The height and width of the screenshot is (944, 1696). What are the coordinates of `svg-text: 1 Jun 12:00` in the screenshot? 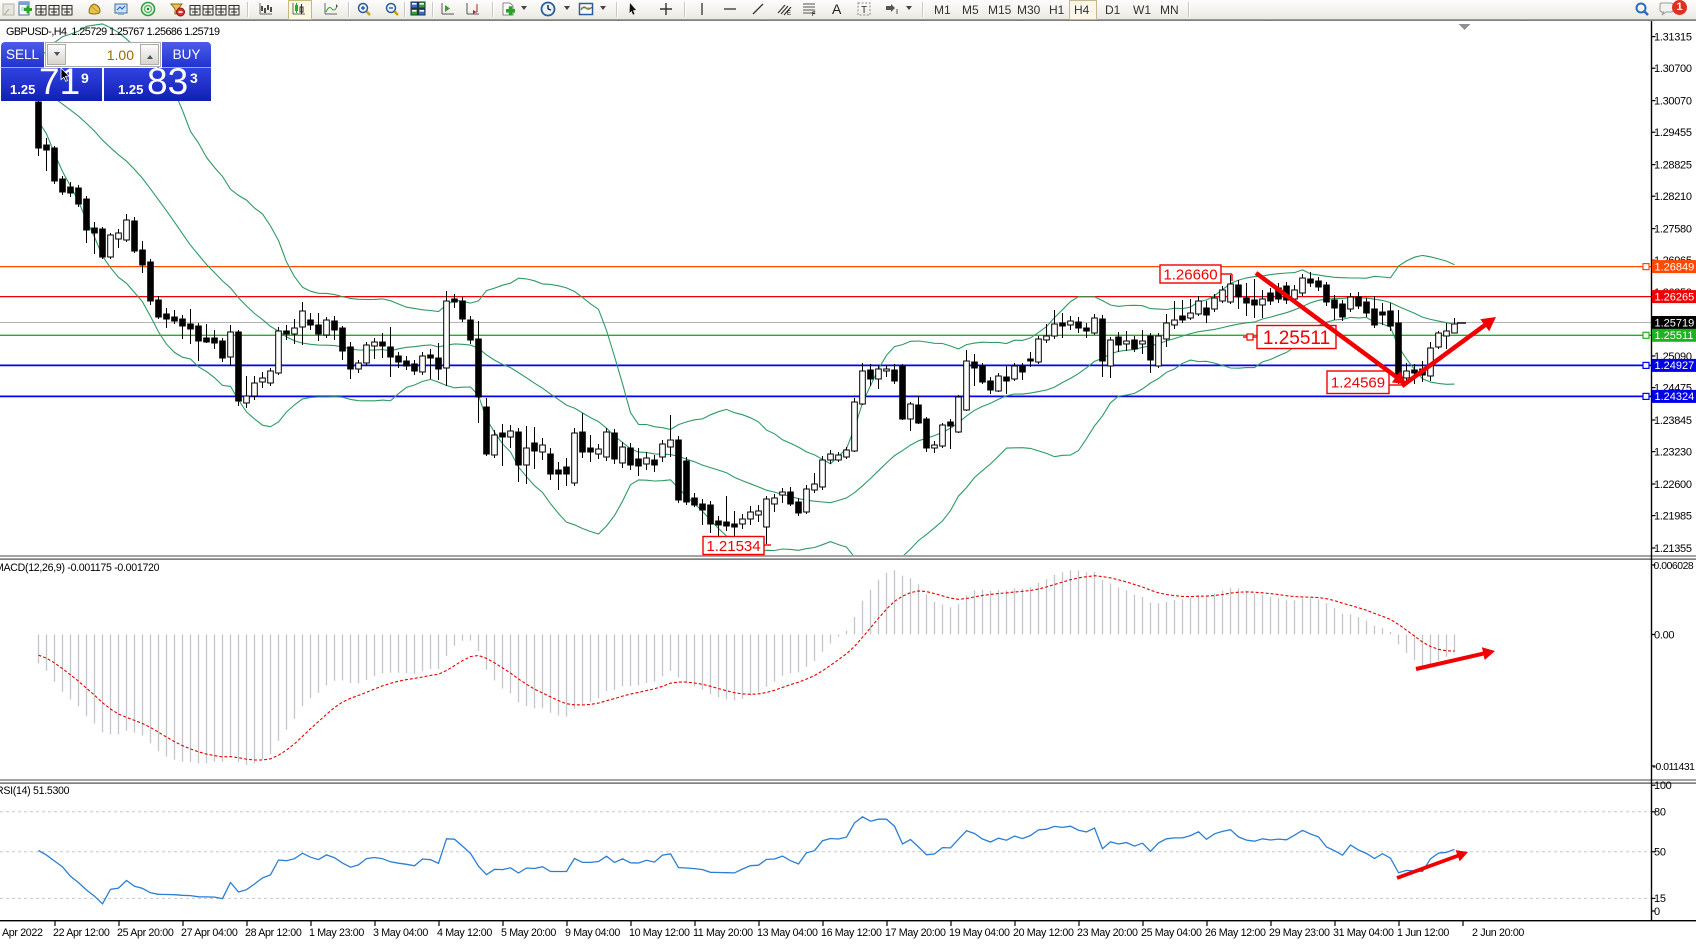 It's located at (1423, 933).